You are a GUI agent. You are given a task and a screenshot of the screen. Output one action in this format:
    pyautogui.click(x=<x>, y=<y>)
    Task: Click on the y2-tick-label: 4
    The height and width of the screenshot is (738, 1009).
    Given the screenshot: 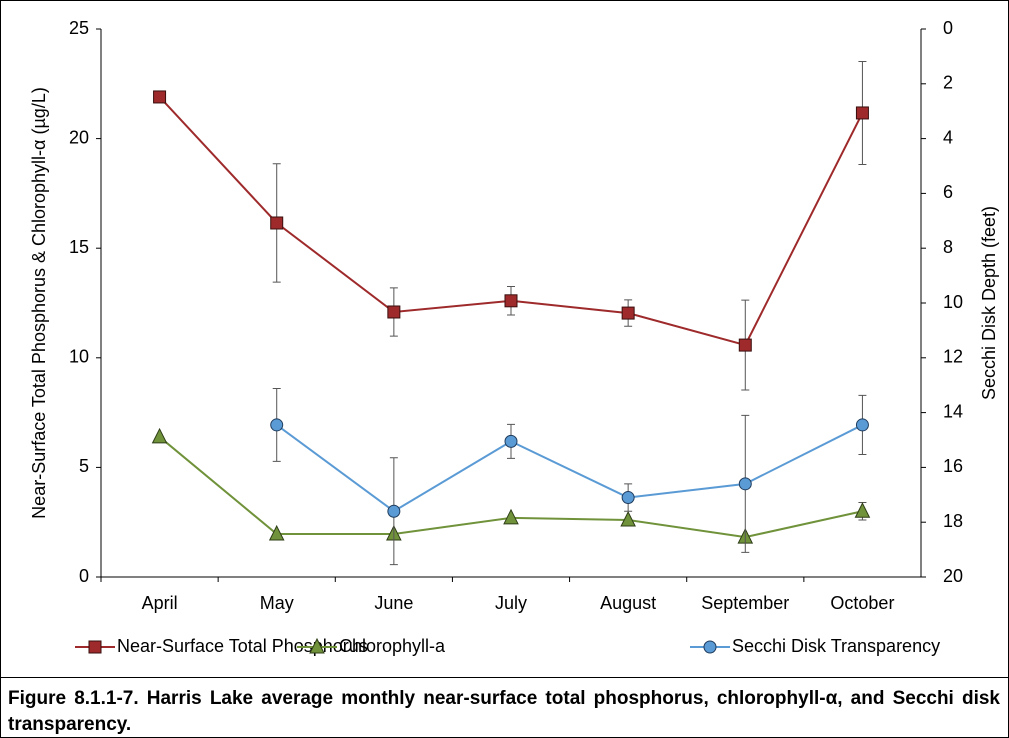 What is the action you would take?
    pyautogui.click(x=948, y=137)
    